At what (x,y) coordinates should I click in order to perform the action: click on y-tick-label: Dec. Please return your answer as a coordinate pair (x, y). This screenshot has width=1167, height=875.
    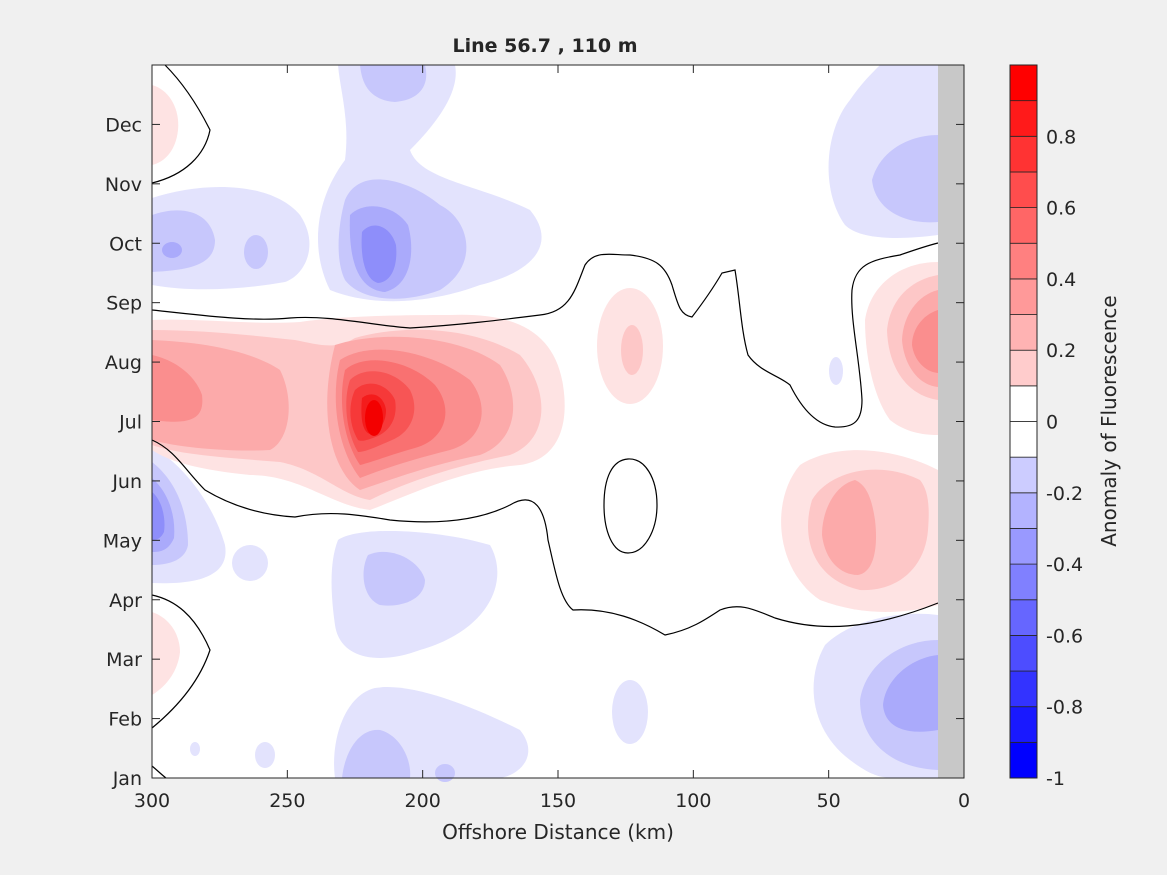
    Looking at the image, I should click on (123, 125).